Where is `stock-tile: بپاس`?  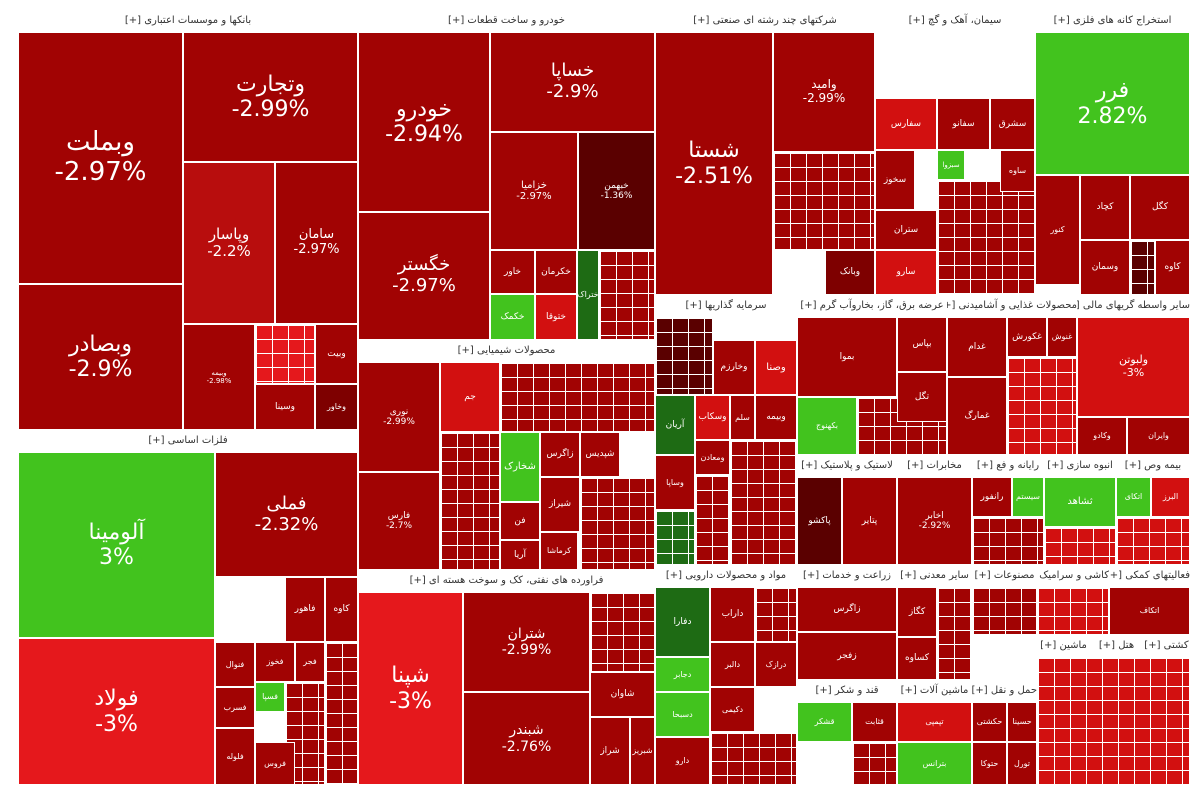 stock-tile: بپاس is located at coordinates (922, 344).